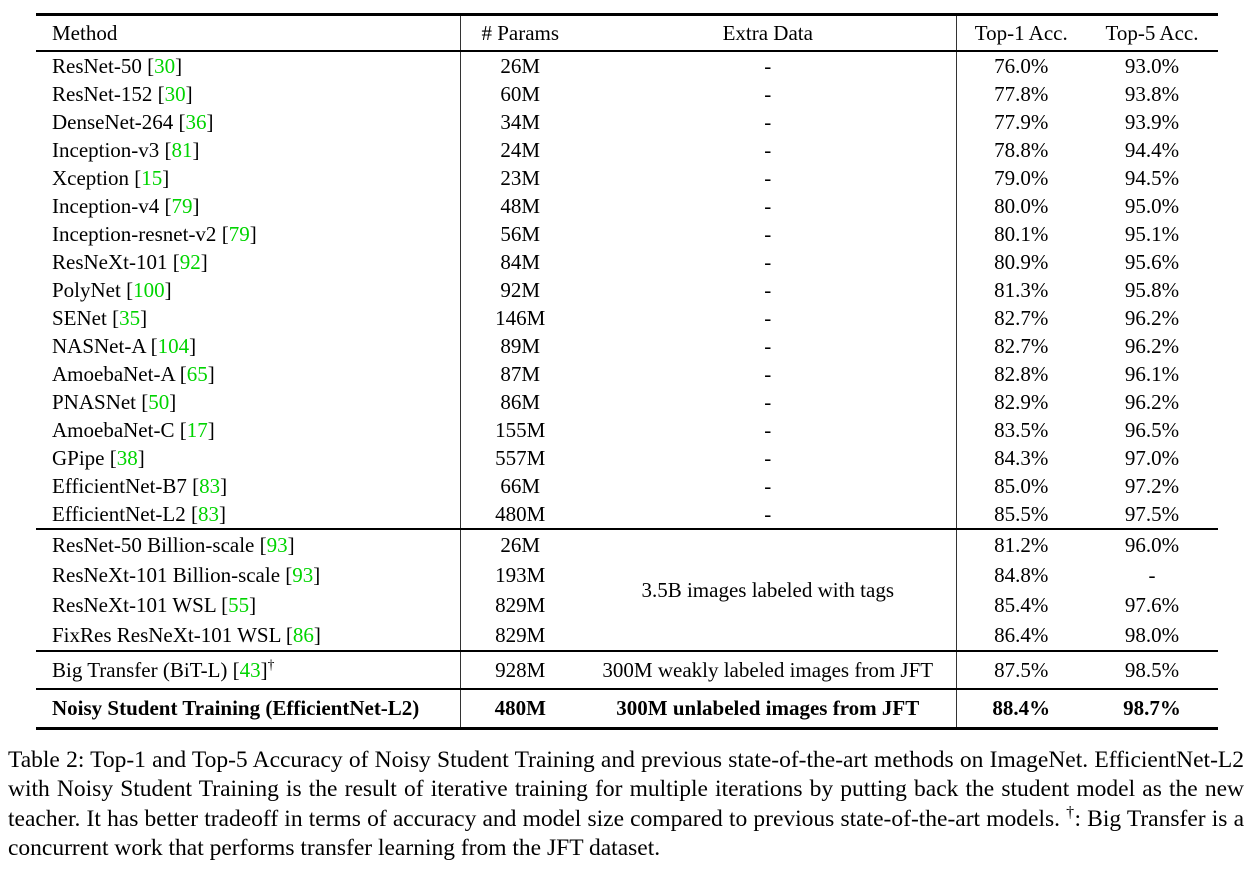  I want to click on top5-acc-cell: 97.6%, so click(1152, 604).